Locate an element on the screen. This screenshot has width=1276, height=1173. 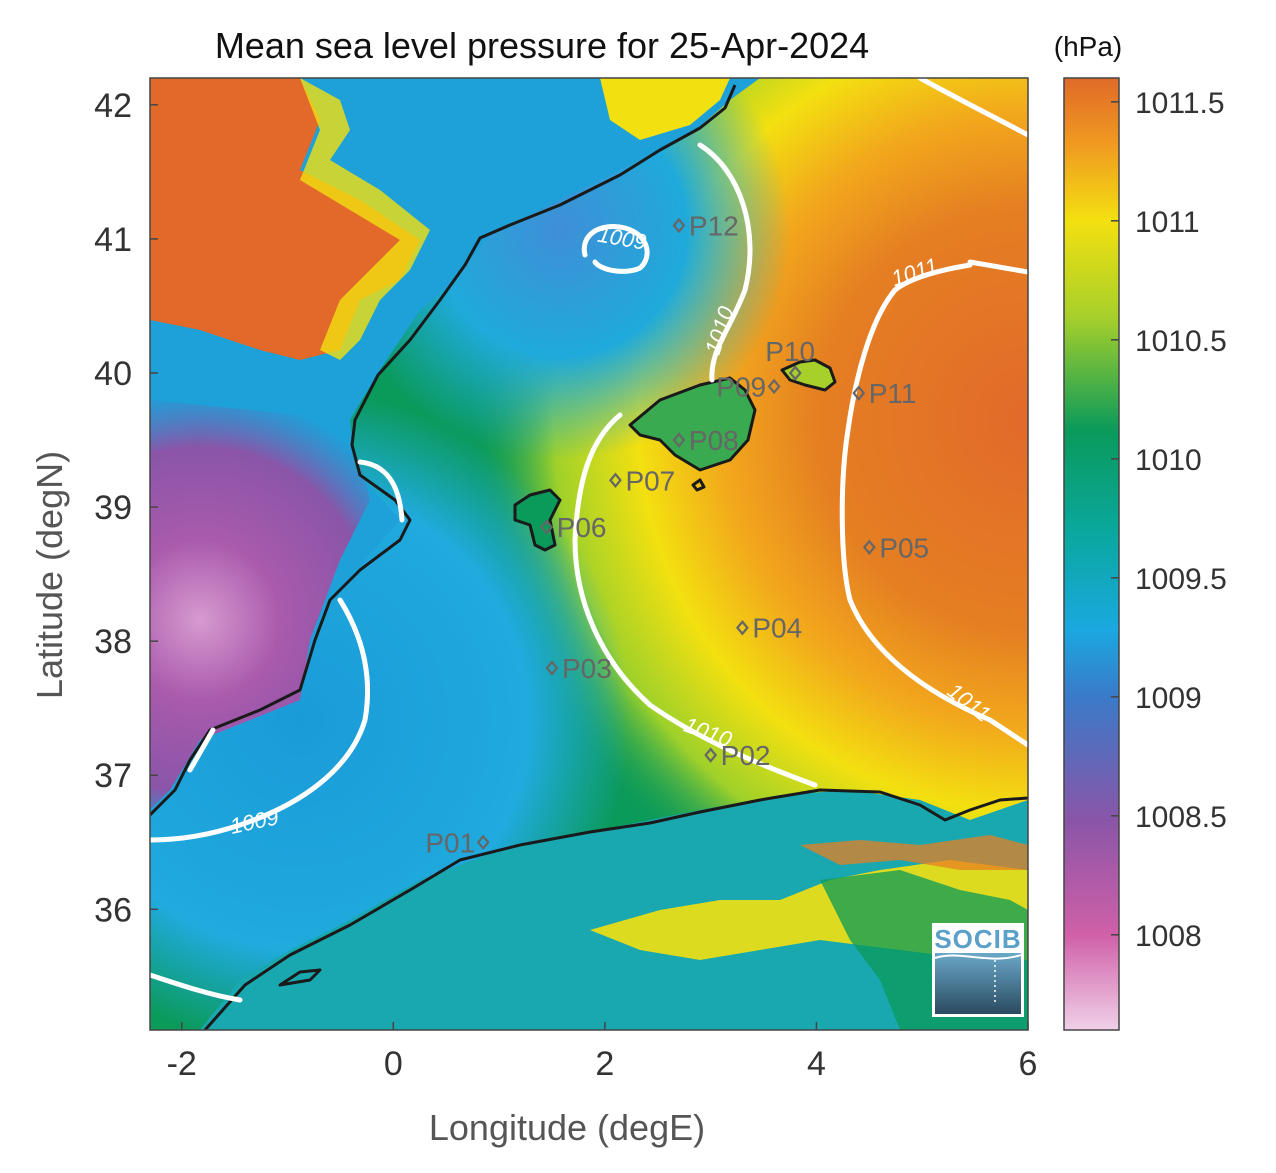
station-label-p02: P02 is located at coordinates (746, 755).